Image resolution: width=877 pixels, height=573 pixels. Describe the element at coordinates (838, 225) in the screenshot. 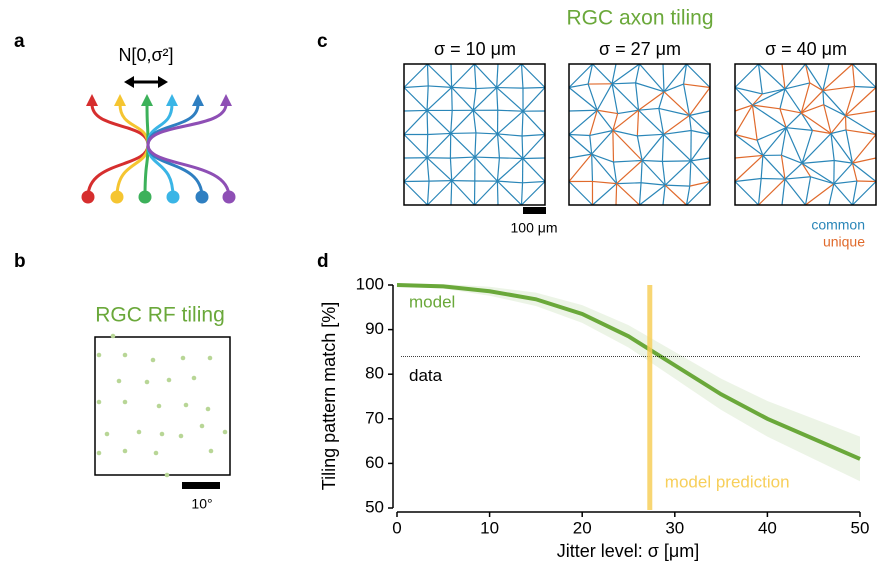

I see `legend-common: common` at that location.